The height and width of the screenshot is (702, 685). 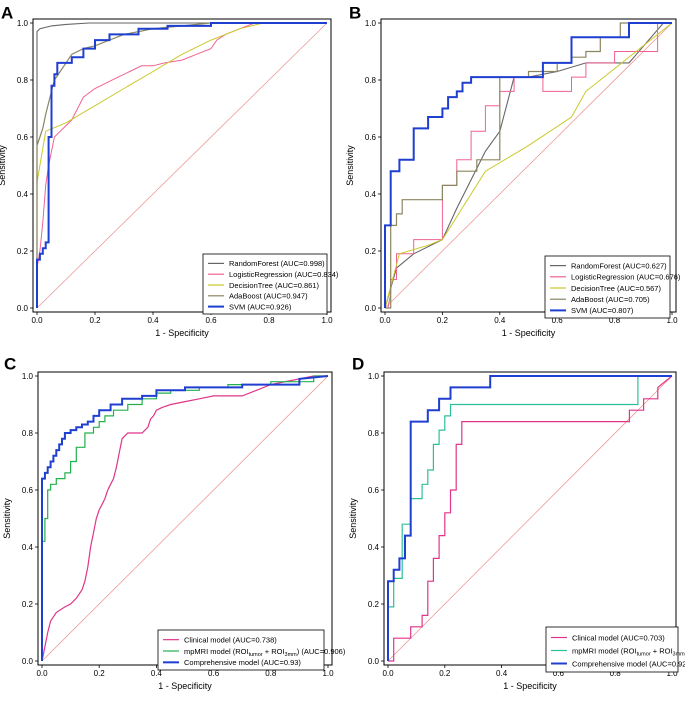 What do you see at coordinates (628, 663) in the screenshot?
I see `legend-label: Comprehensive model (AUC=0.92)` at bounding box center [628, 663].